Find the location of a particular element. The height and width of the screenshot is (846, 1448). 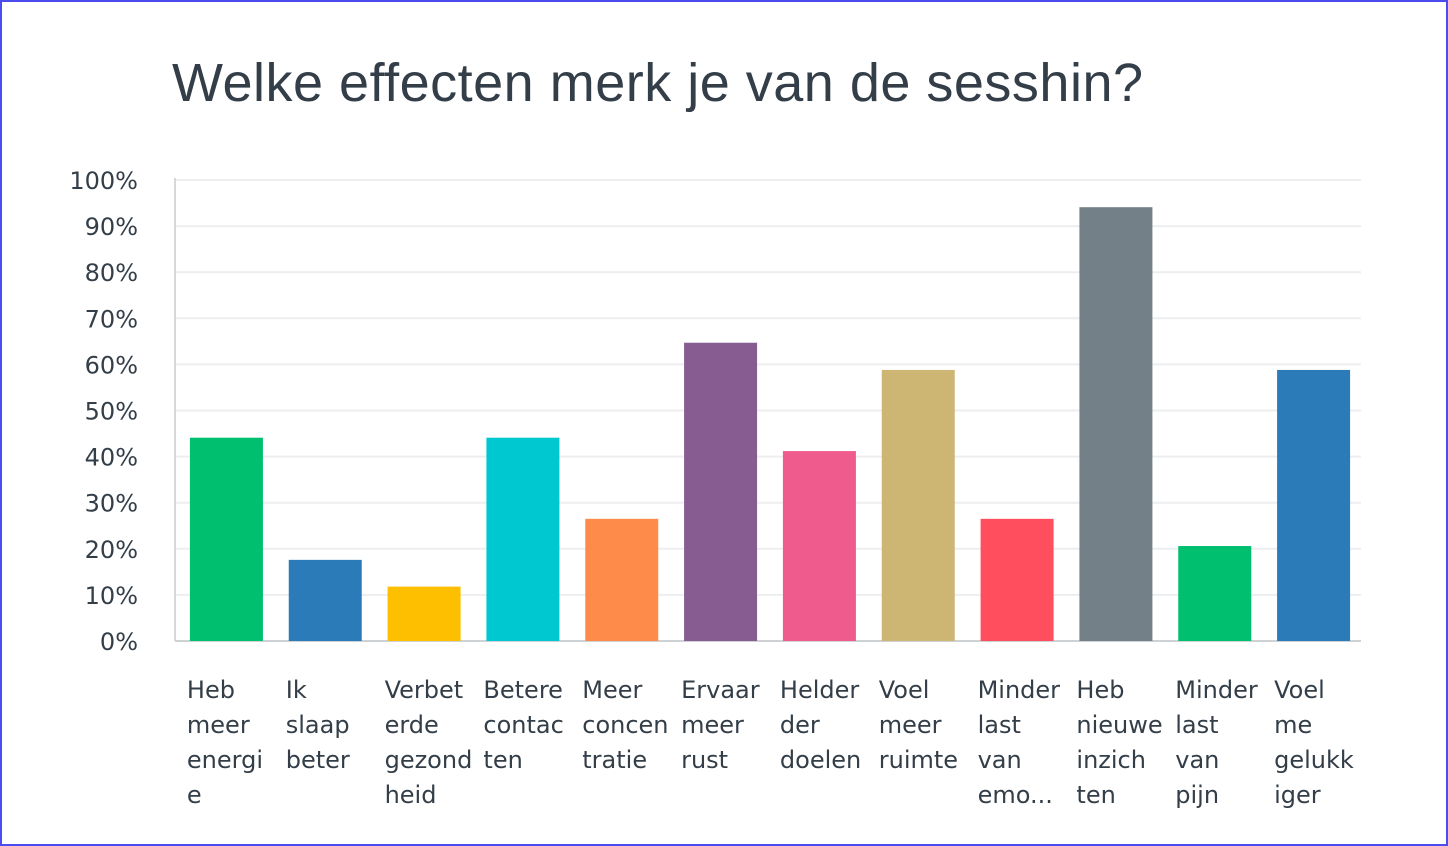

x-tick-label-line: heid is located at coordinates (411, 795).